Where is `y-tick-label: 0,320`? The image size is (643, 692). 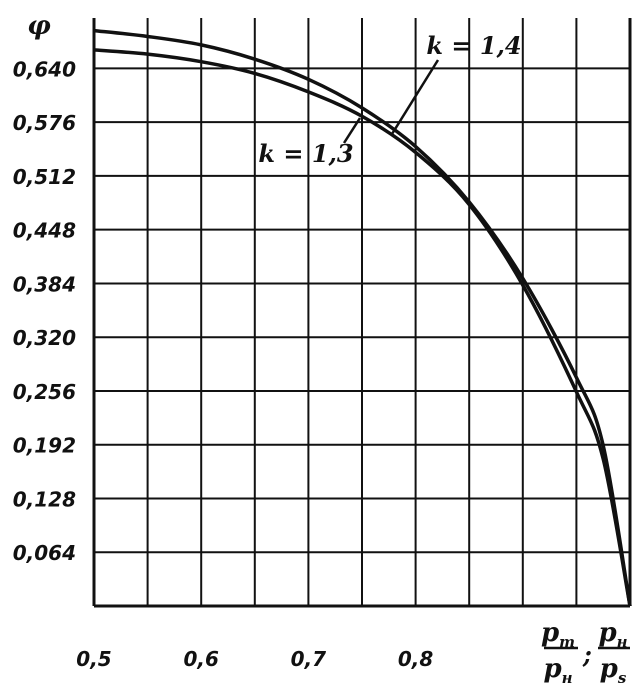
y-tick-label: 0,320 is located at coordinates (44, 338).